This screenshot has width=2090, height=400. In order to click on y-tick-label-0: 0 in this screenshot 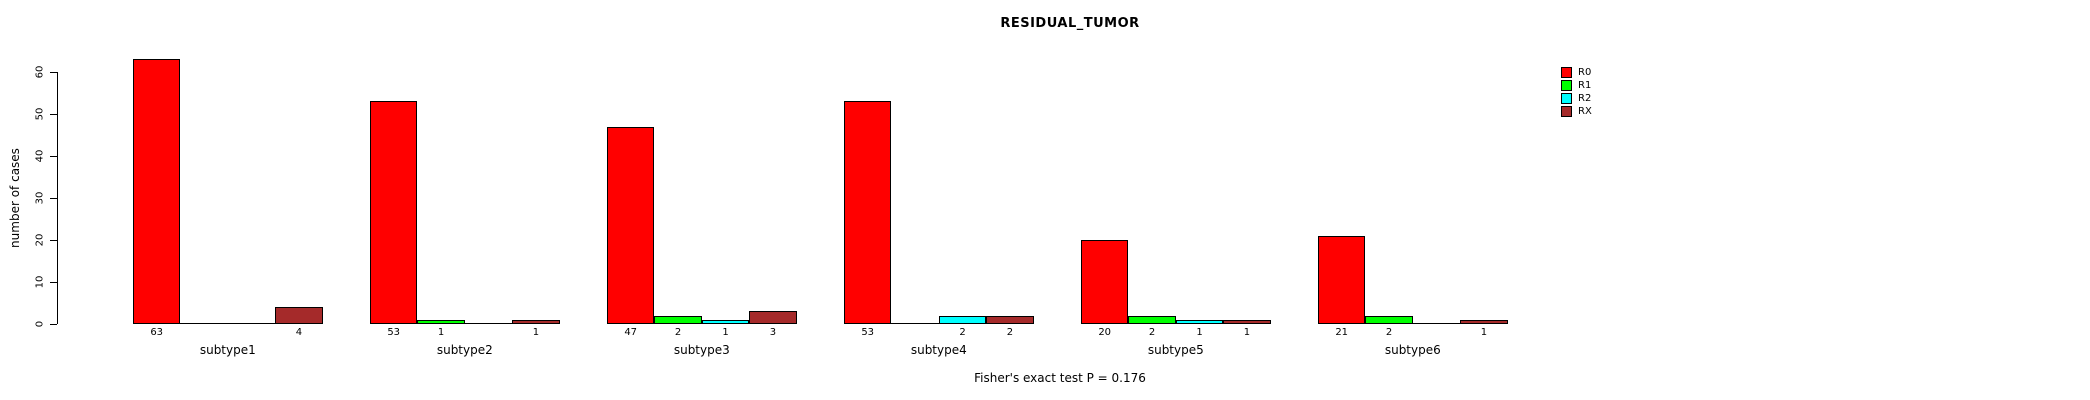, I will do `click(40, 324)`.